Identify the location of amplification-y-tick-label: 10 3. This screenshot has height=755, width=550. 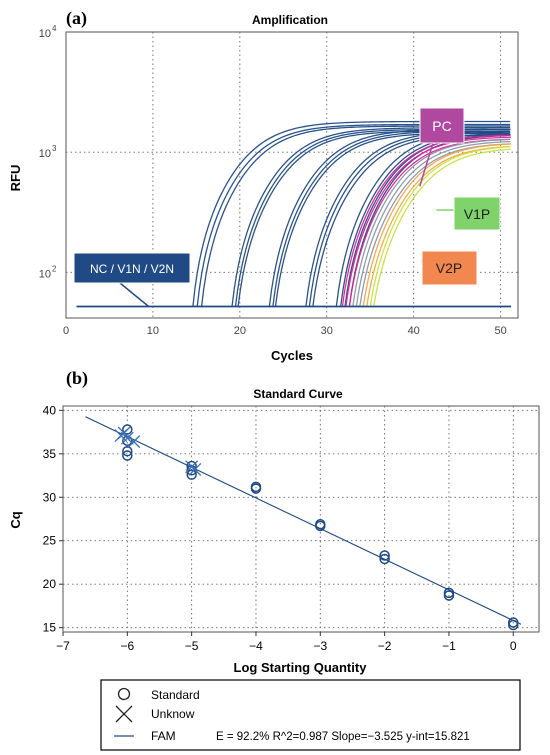
(48, 152).